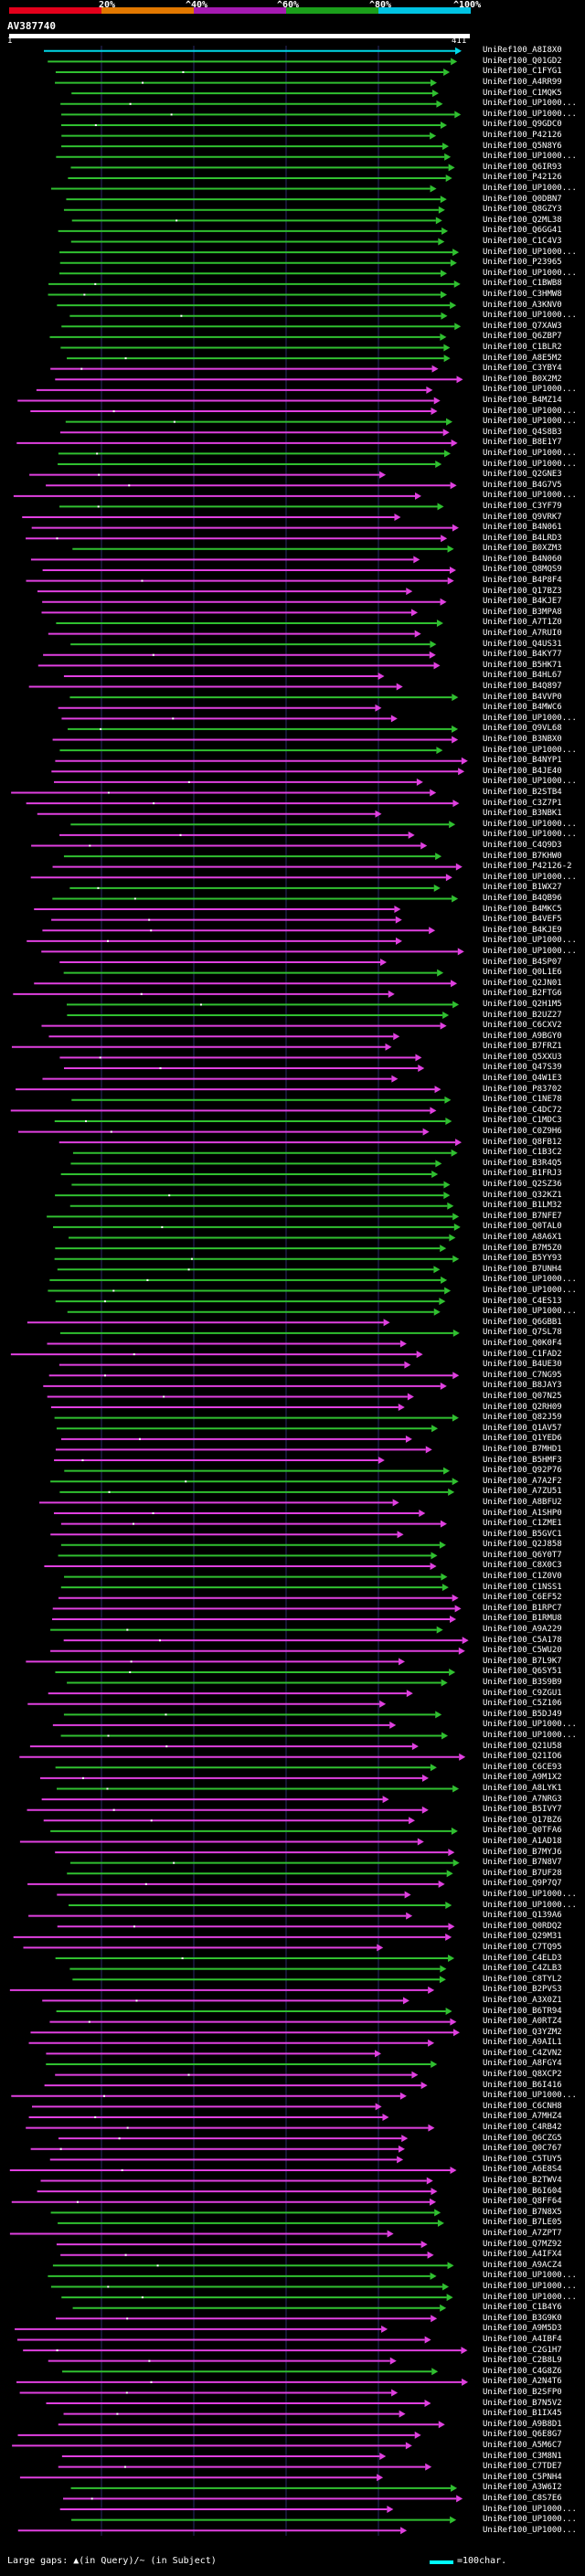 Image resolution: width=585 pixels, height=2576 pixels. I want to click on hit-row: UniRef100_B7N8V7, so click(293, 1863).